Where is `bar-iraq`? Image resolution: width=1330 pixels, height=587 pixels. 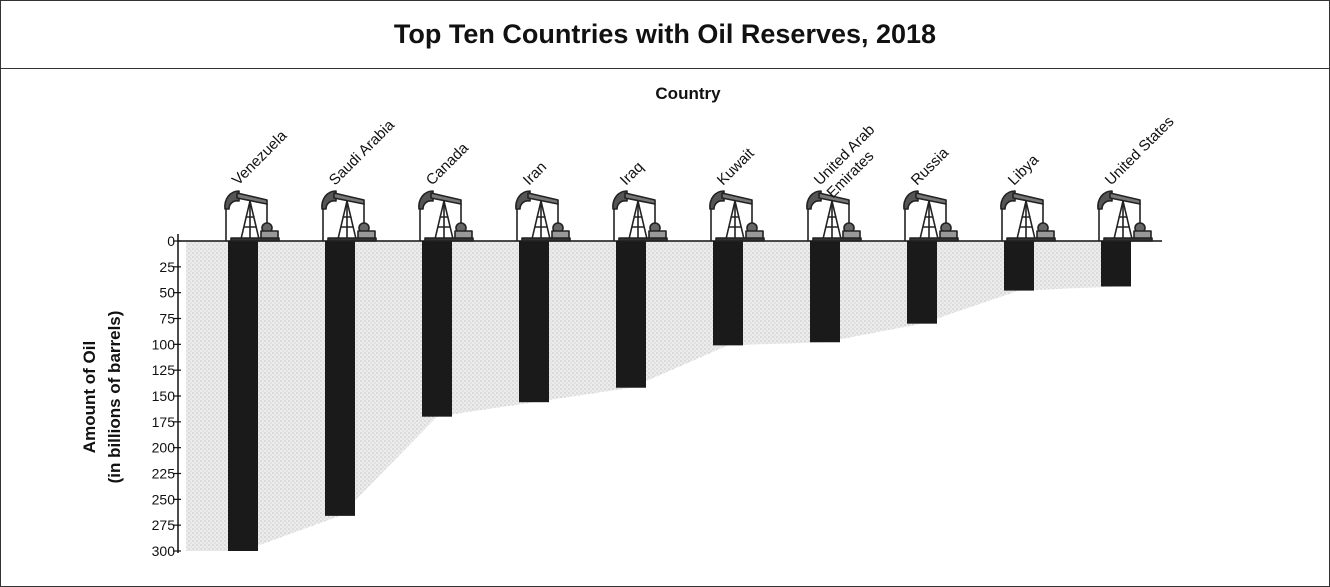 bar-iraq is located at coordinates (631, 314).